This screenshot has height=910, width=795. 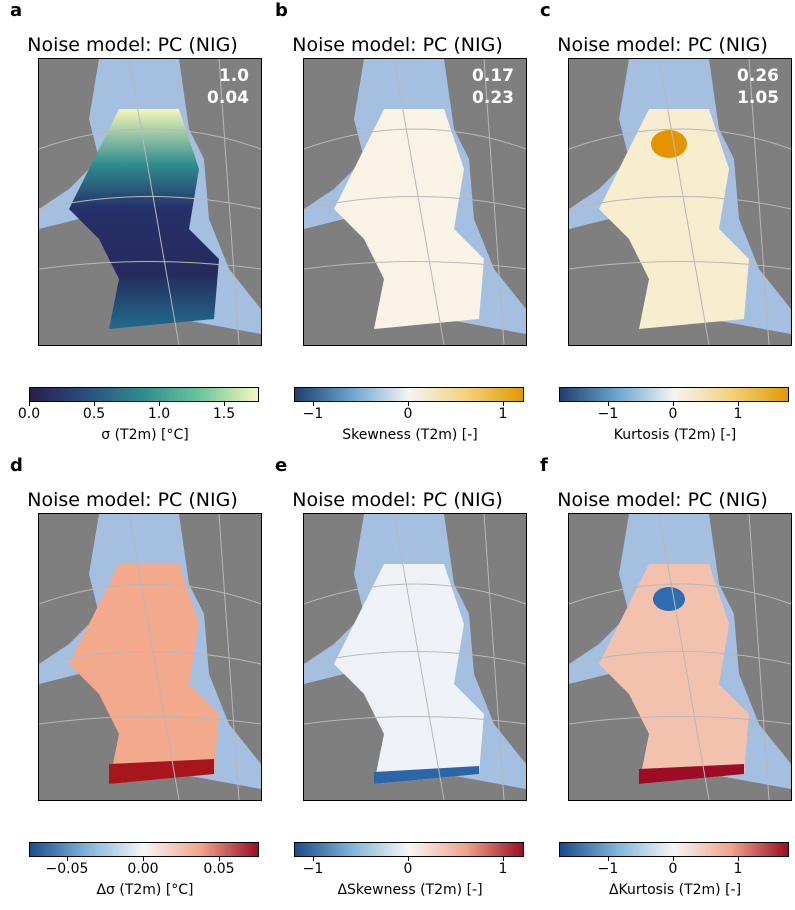 What do you see at coordinates (493, 98) in the screenshot?
I see `stat-value: 0.23` at bounding box center [493, 98].